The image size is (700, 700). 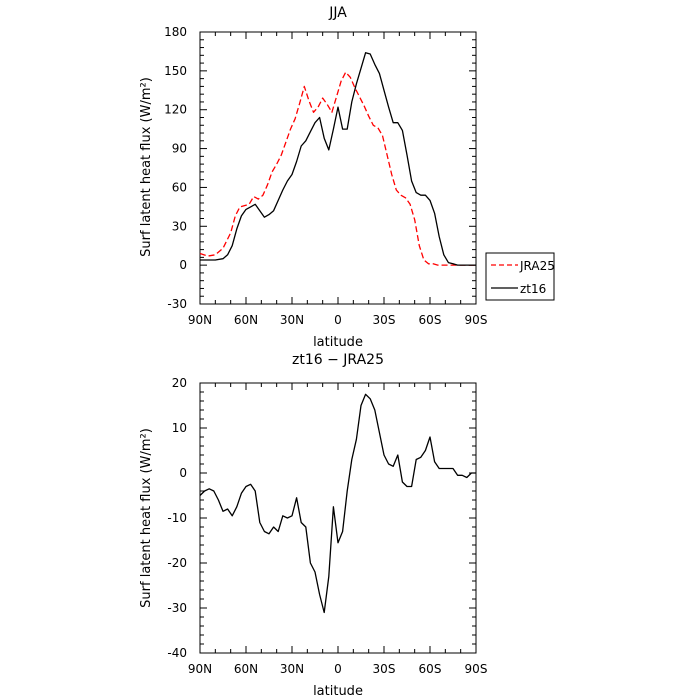 What do you see at coordinates (338, 360) in the screenshot?
I see `chart-title: zt16 − JRA25` at bounding box center [338, 360].